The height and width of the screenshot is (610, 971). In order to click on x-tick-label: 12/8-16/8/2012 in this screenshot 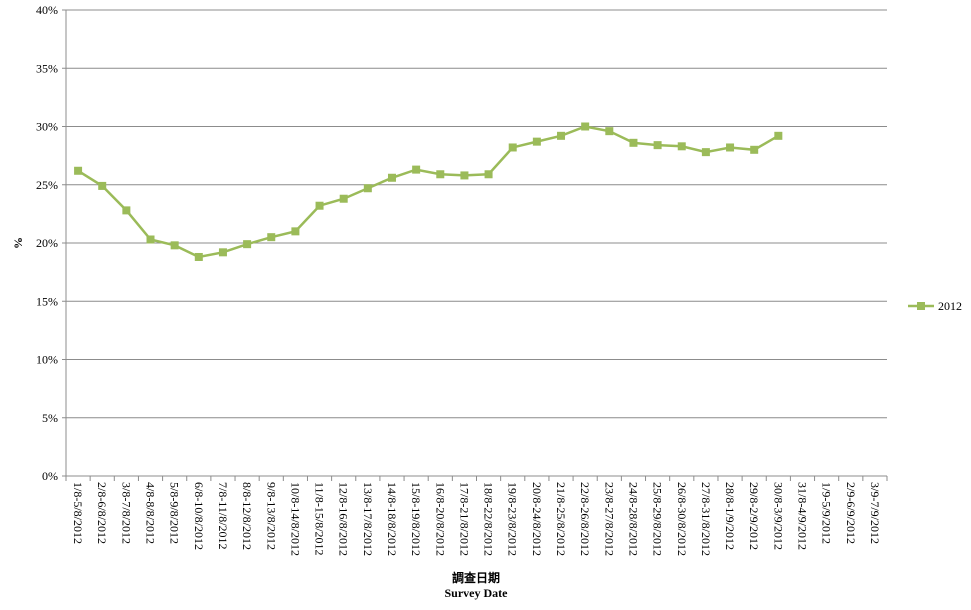, I will do `click(344, 519)`.